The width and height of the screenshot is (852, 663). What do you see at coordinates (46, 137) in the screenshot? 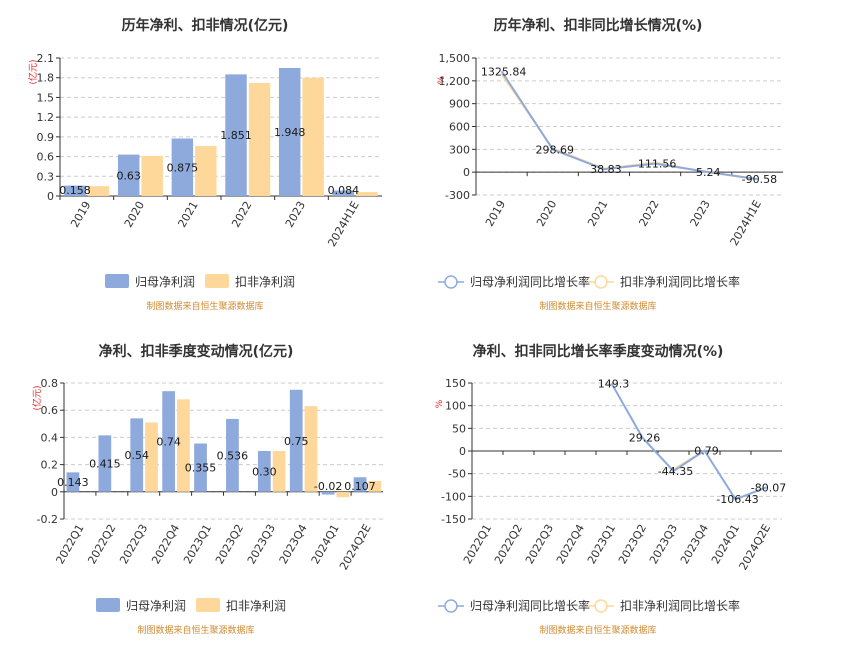
I see `y-tick-label: 0.9` at bounding box center [46, 137].